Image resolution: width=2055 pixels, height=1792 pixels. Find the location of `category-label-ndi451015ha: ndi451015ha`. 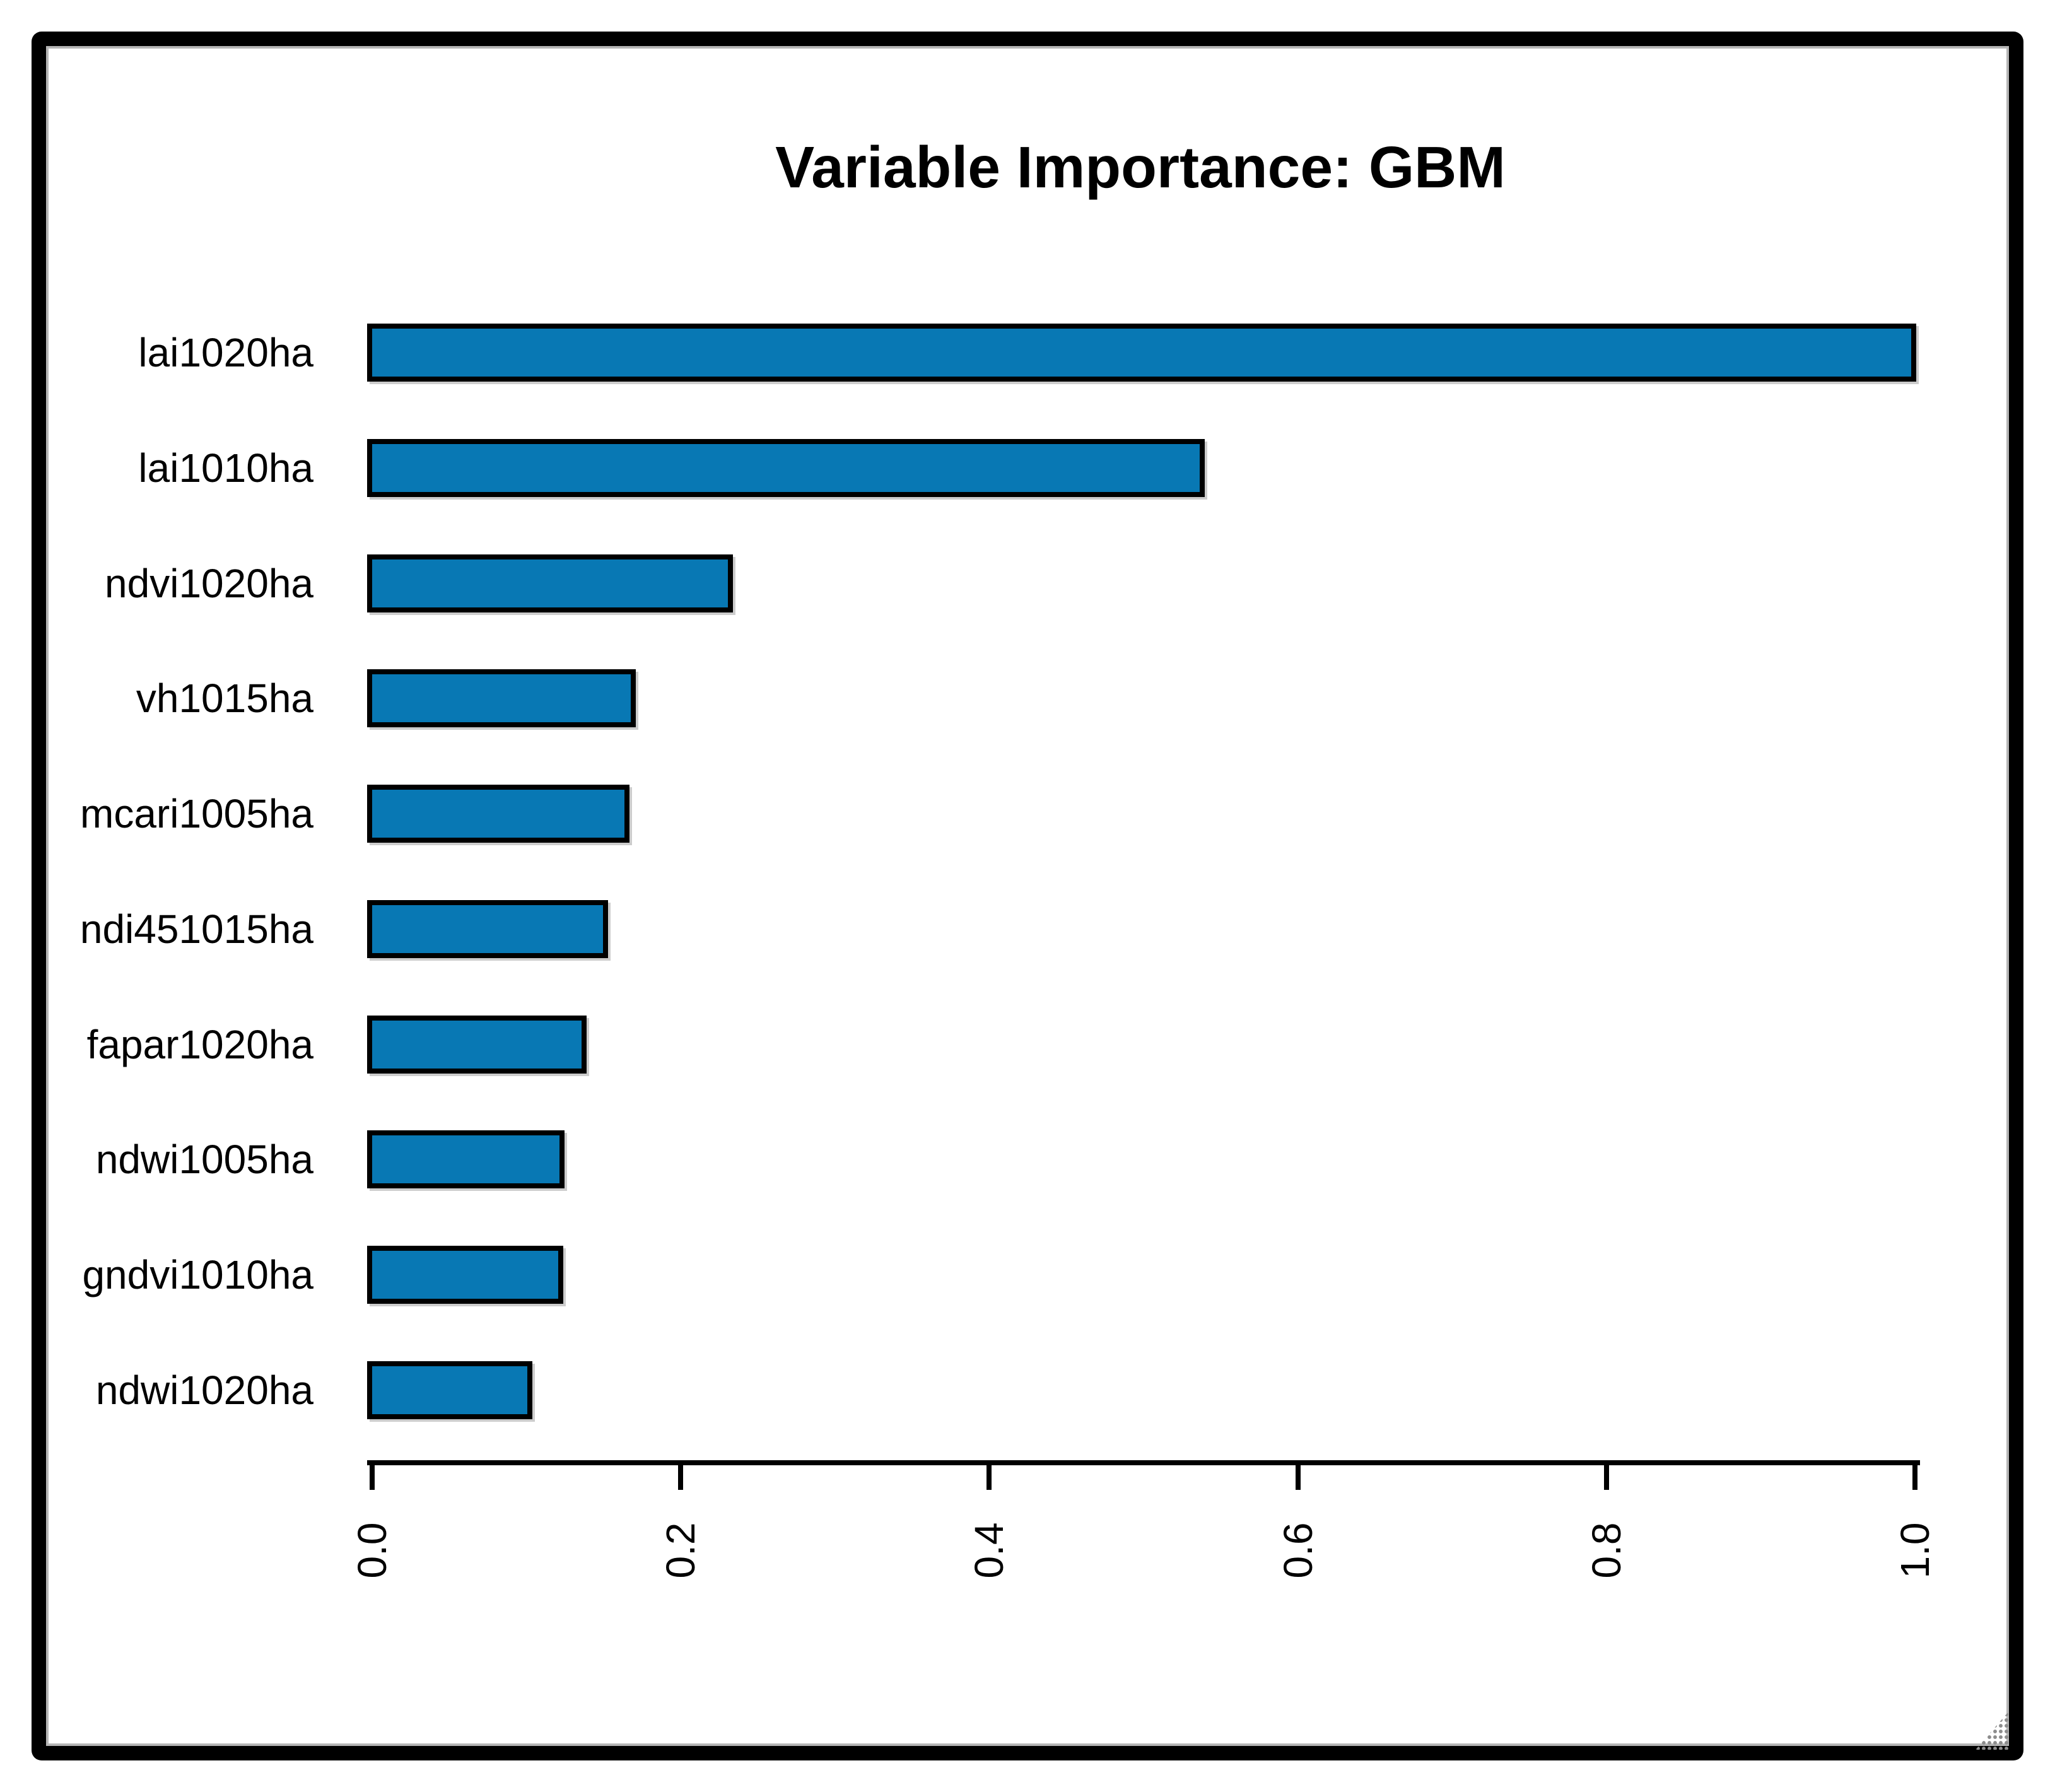

category-label-ndi451015ha: ndi451015ha is located at coordinates (196, 929).